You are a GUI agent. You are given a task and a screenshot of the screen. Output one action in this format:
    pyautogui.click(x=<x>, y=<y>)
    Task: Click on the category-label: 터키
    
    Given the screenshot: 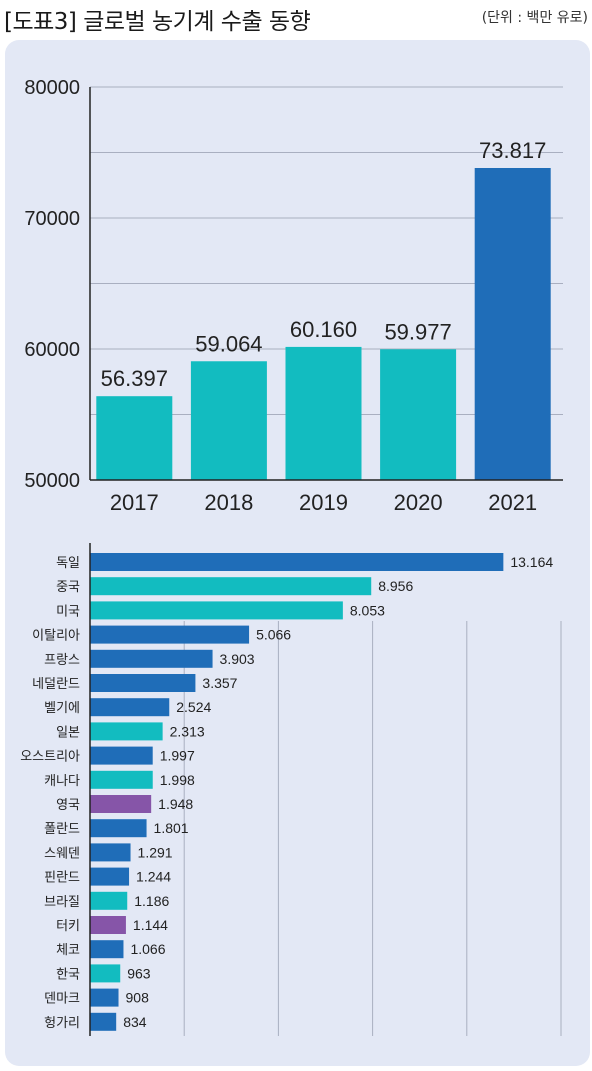 What is the action you would take?
    pyautogui.click(x=68, y=926)
    